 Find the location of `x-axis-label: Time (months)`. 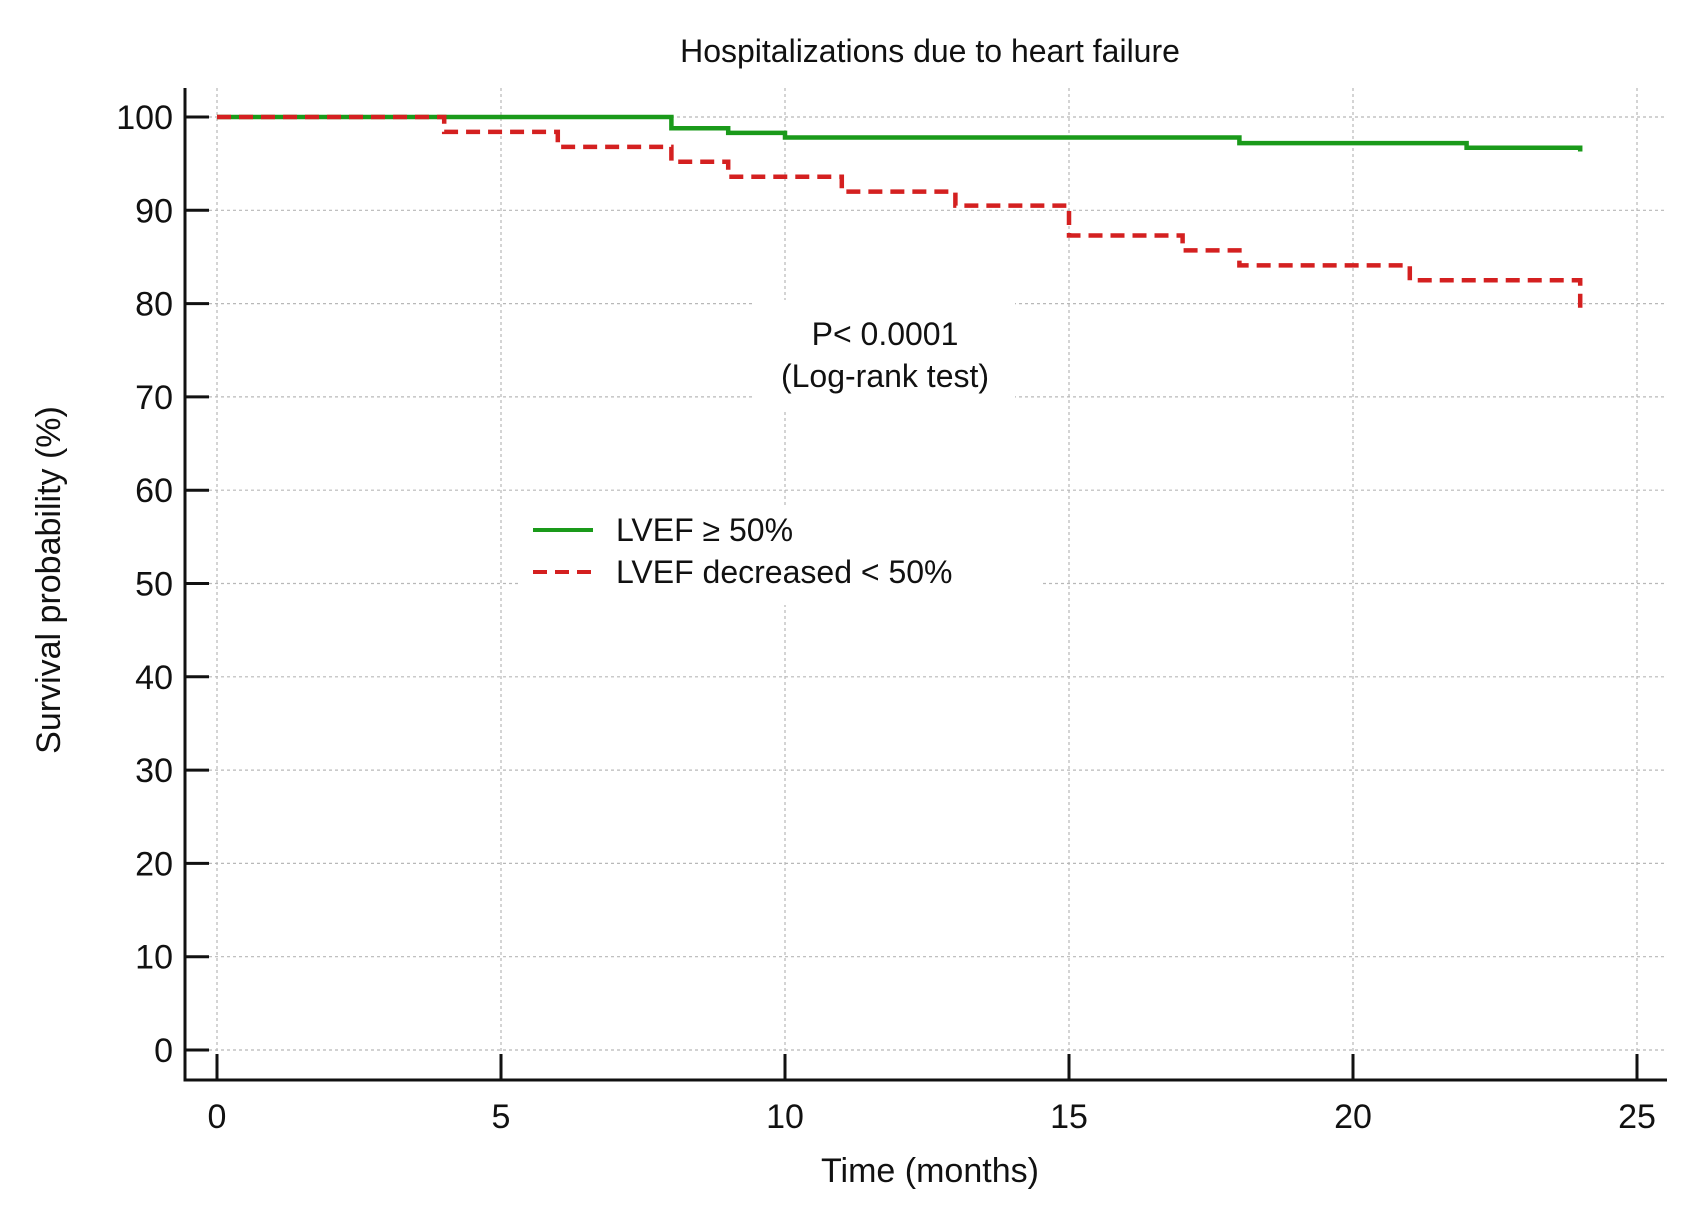

x-axis-label: Time (months) is located at coordinates (930, 1171).